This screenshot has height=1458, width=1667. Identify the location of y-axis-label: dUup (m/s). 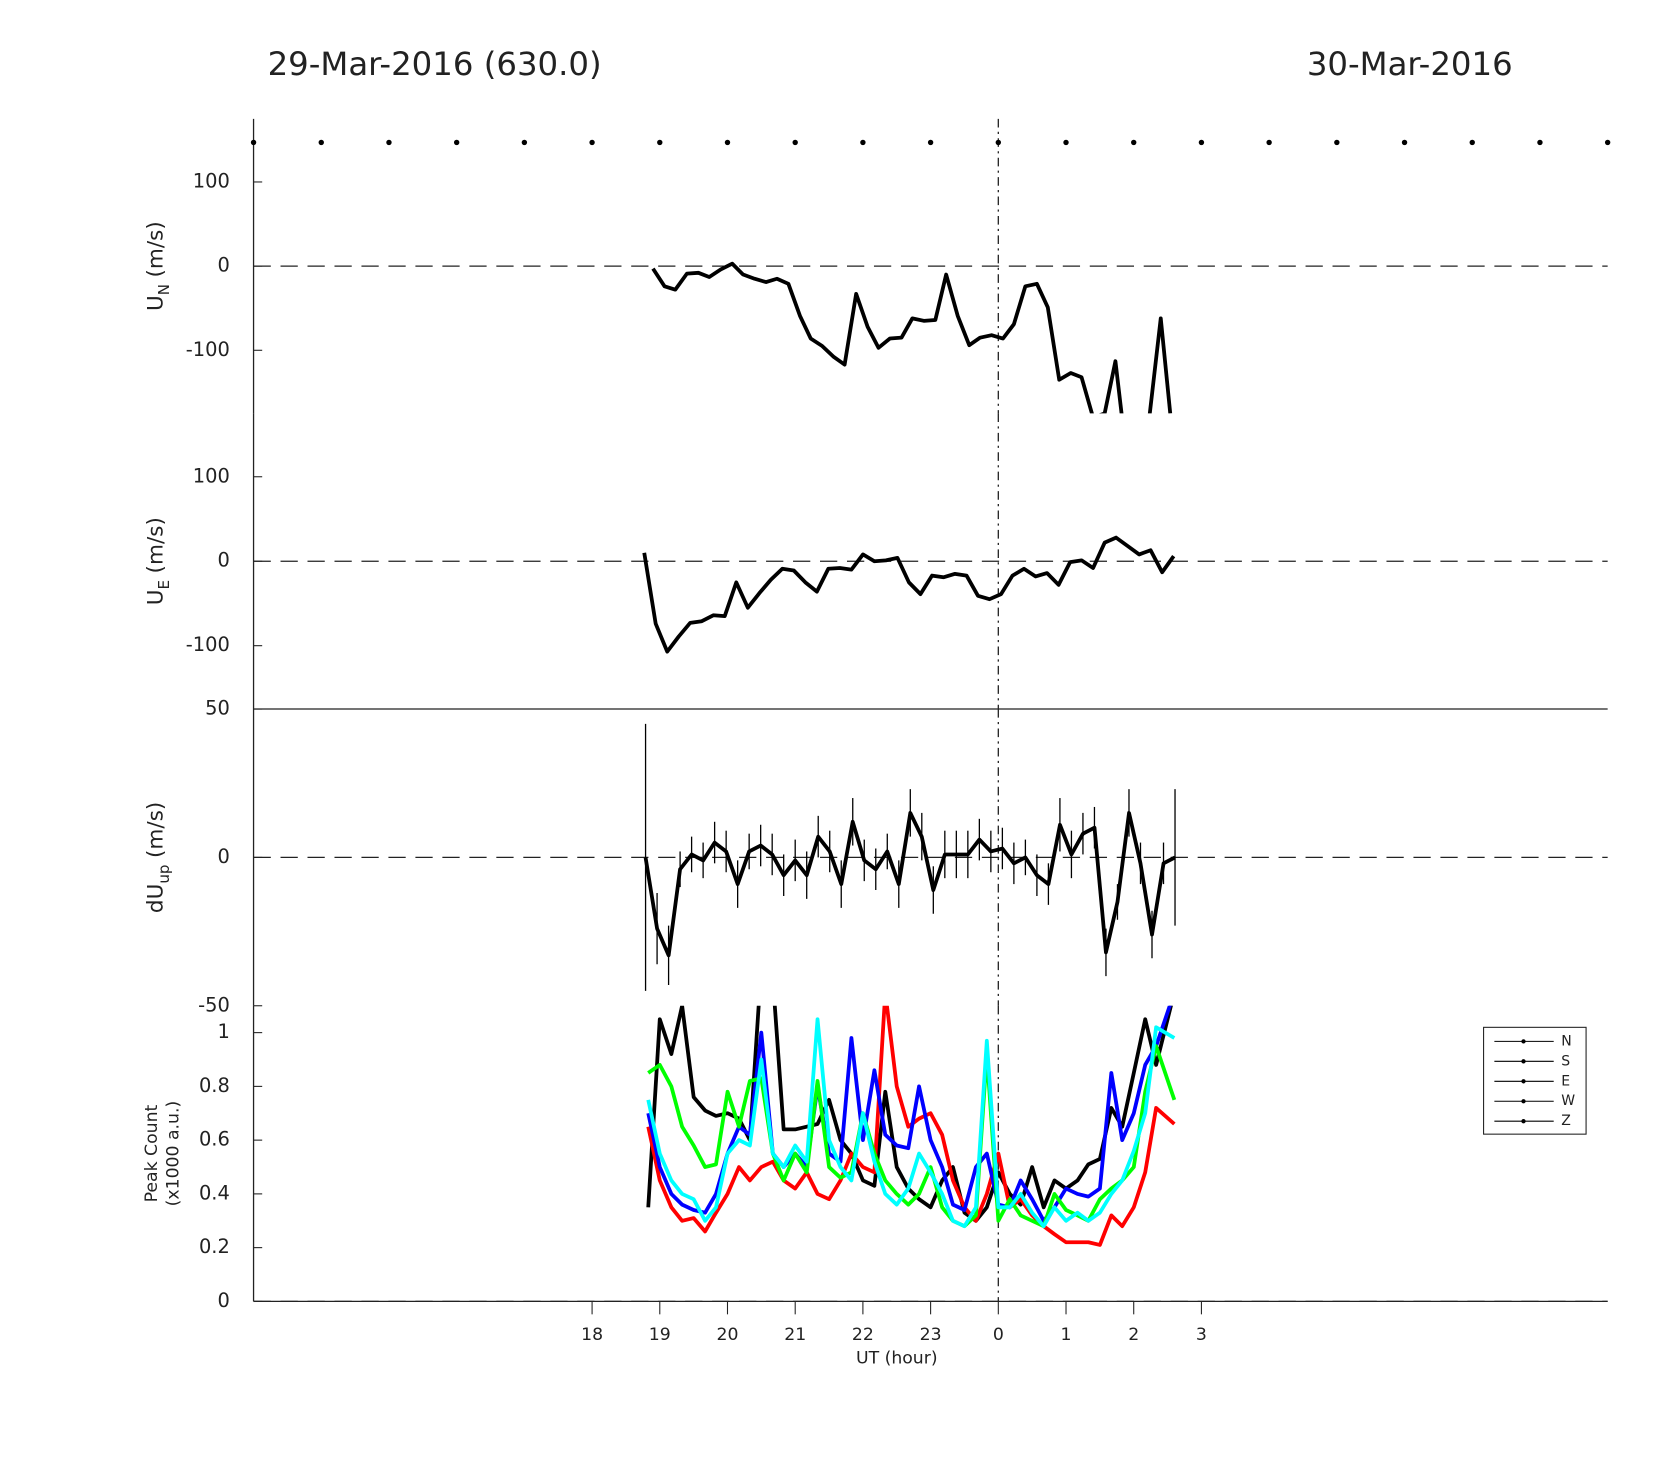
(157, 857).